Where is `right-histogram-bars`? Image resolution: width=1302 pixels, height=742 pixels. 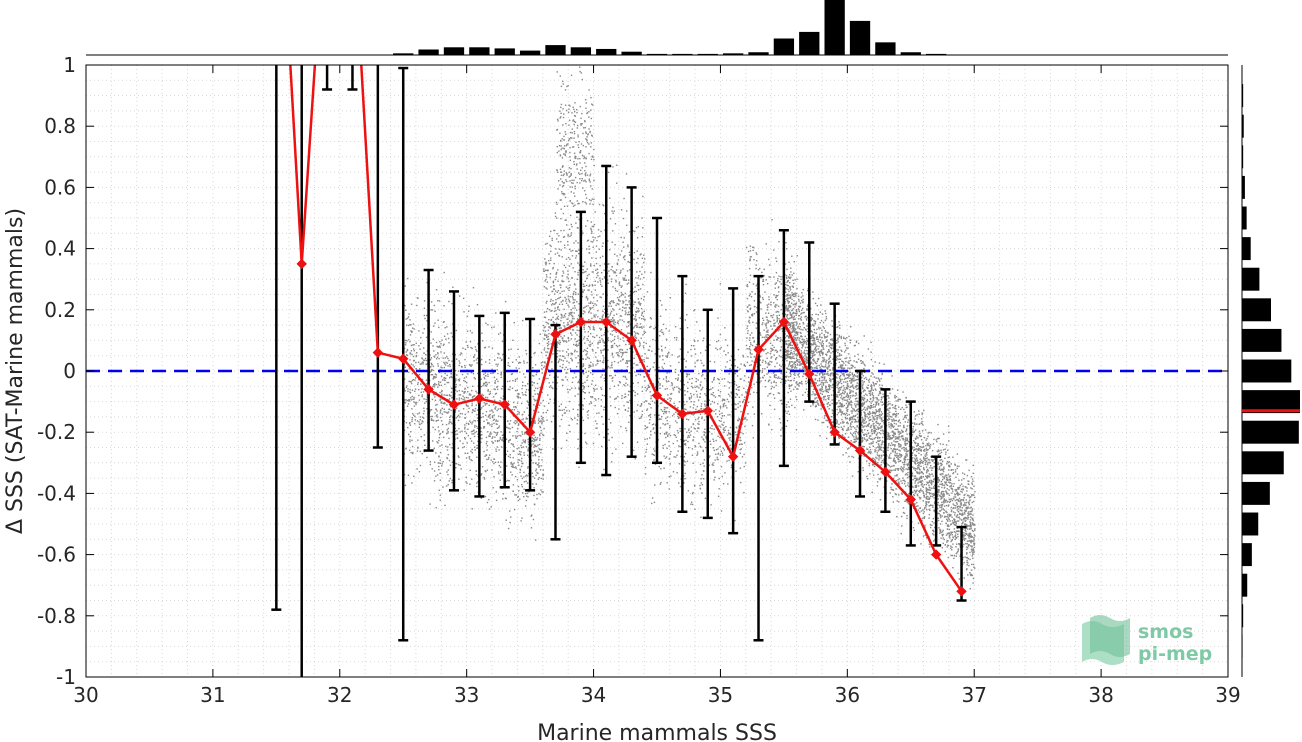 right-histogram-bars is located at coordinates (1271, 371).